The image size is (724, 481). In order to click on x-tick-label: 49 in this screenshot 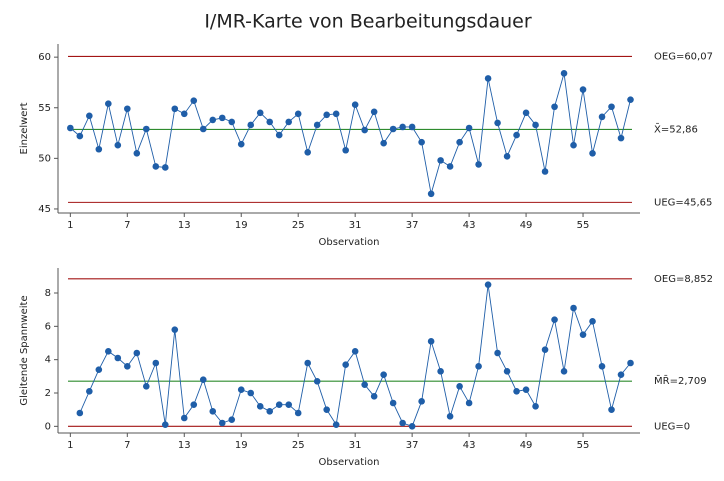, I will do `click(526, 445)`.